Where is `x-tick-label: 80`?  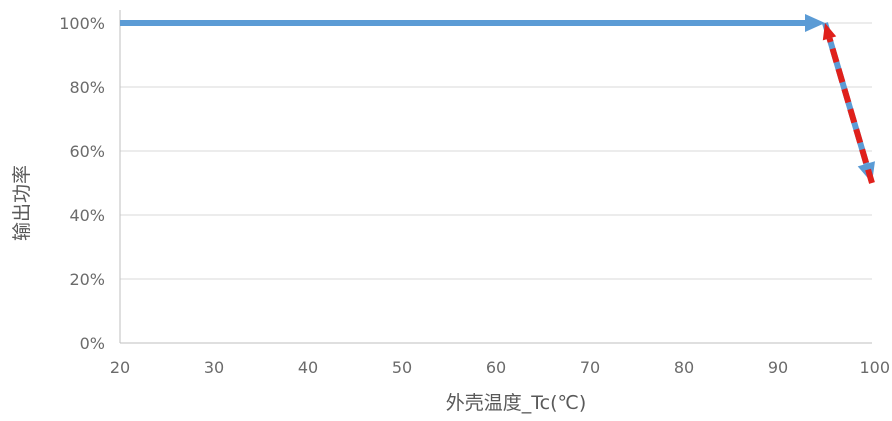
x-tick-label: 80 is located at coordinates (684, 367).